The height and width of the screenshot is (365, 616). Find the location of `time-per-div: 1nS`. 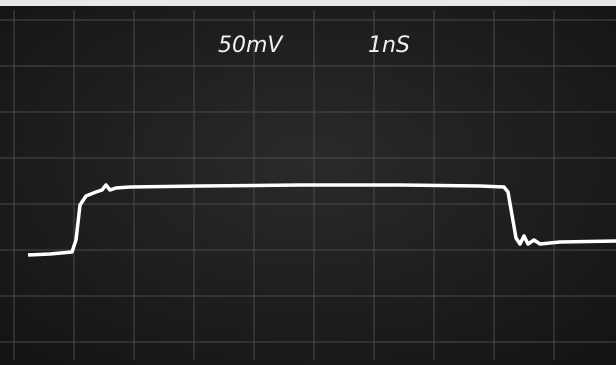

time-per-div: 1nS is located at coordinates (389, 45).